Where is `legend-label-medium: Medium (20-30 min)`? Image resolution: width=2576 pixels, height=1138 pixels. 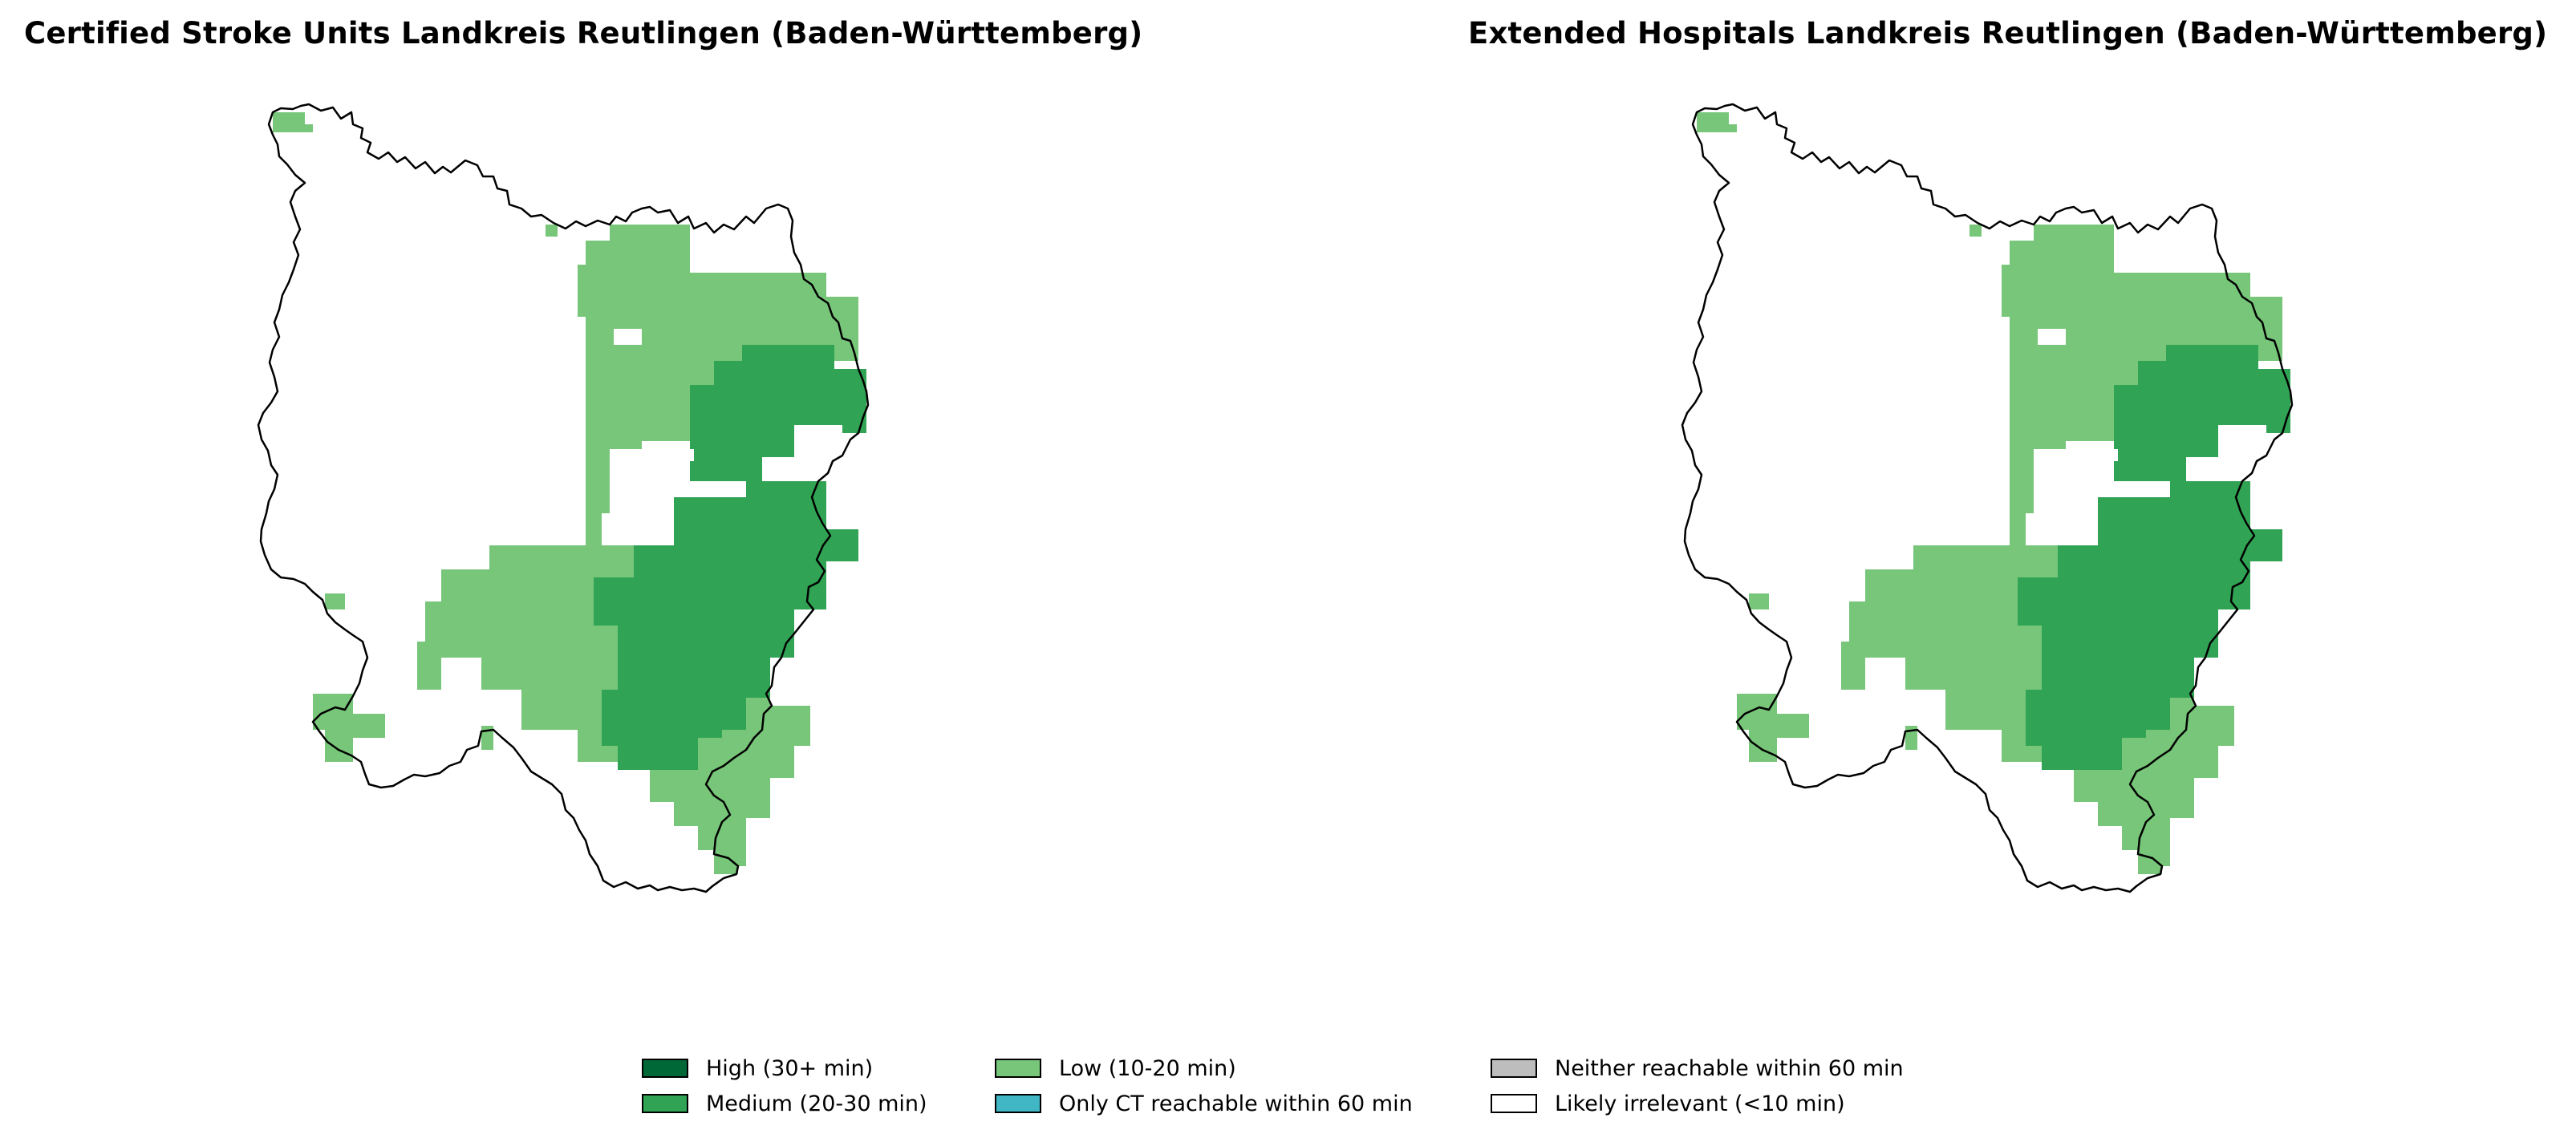
legend-label-medium: Medium (20-30 min) is located at coordinates (816, 1103).